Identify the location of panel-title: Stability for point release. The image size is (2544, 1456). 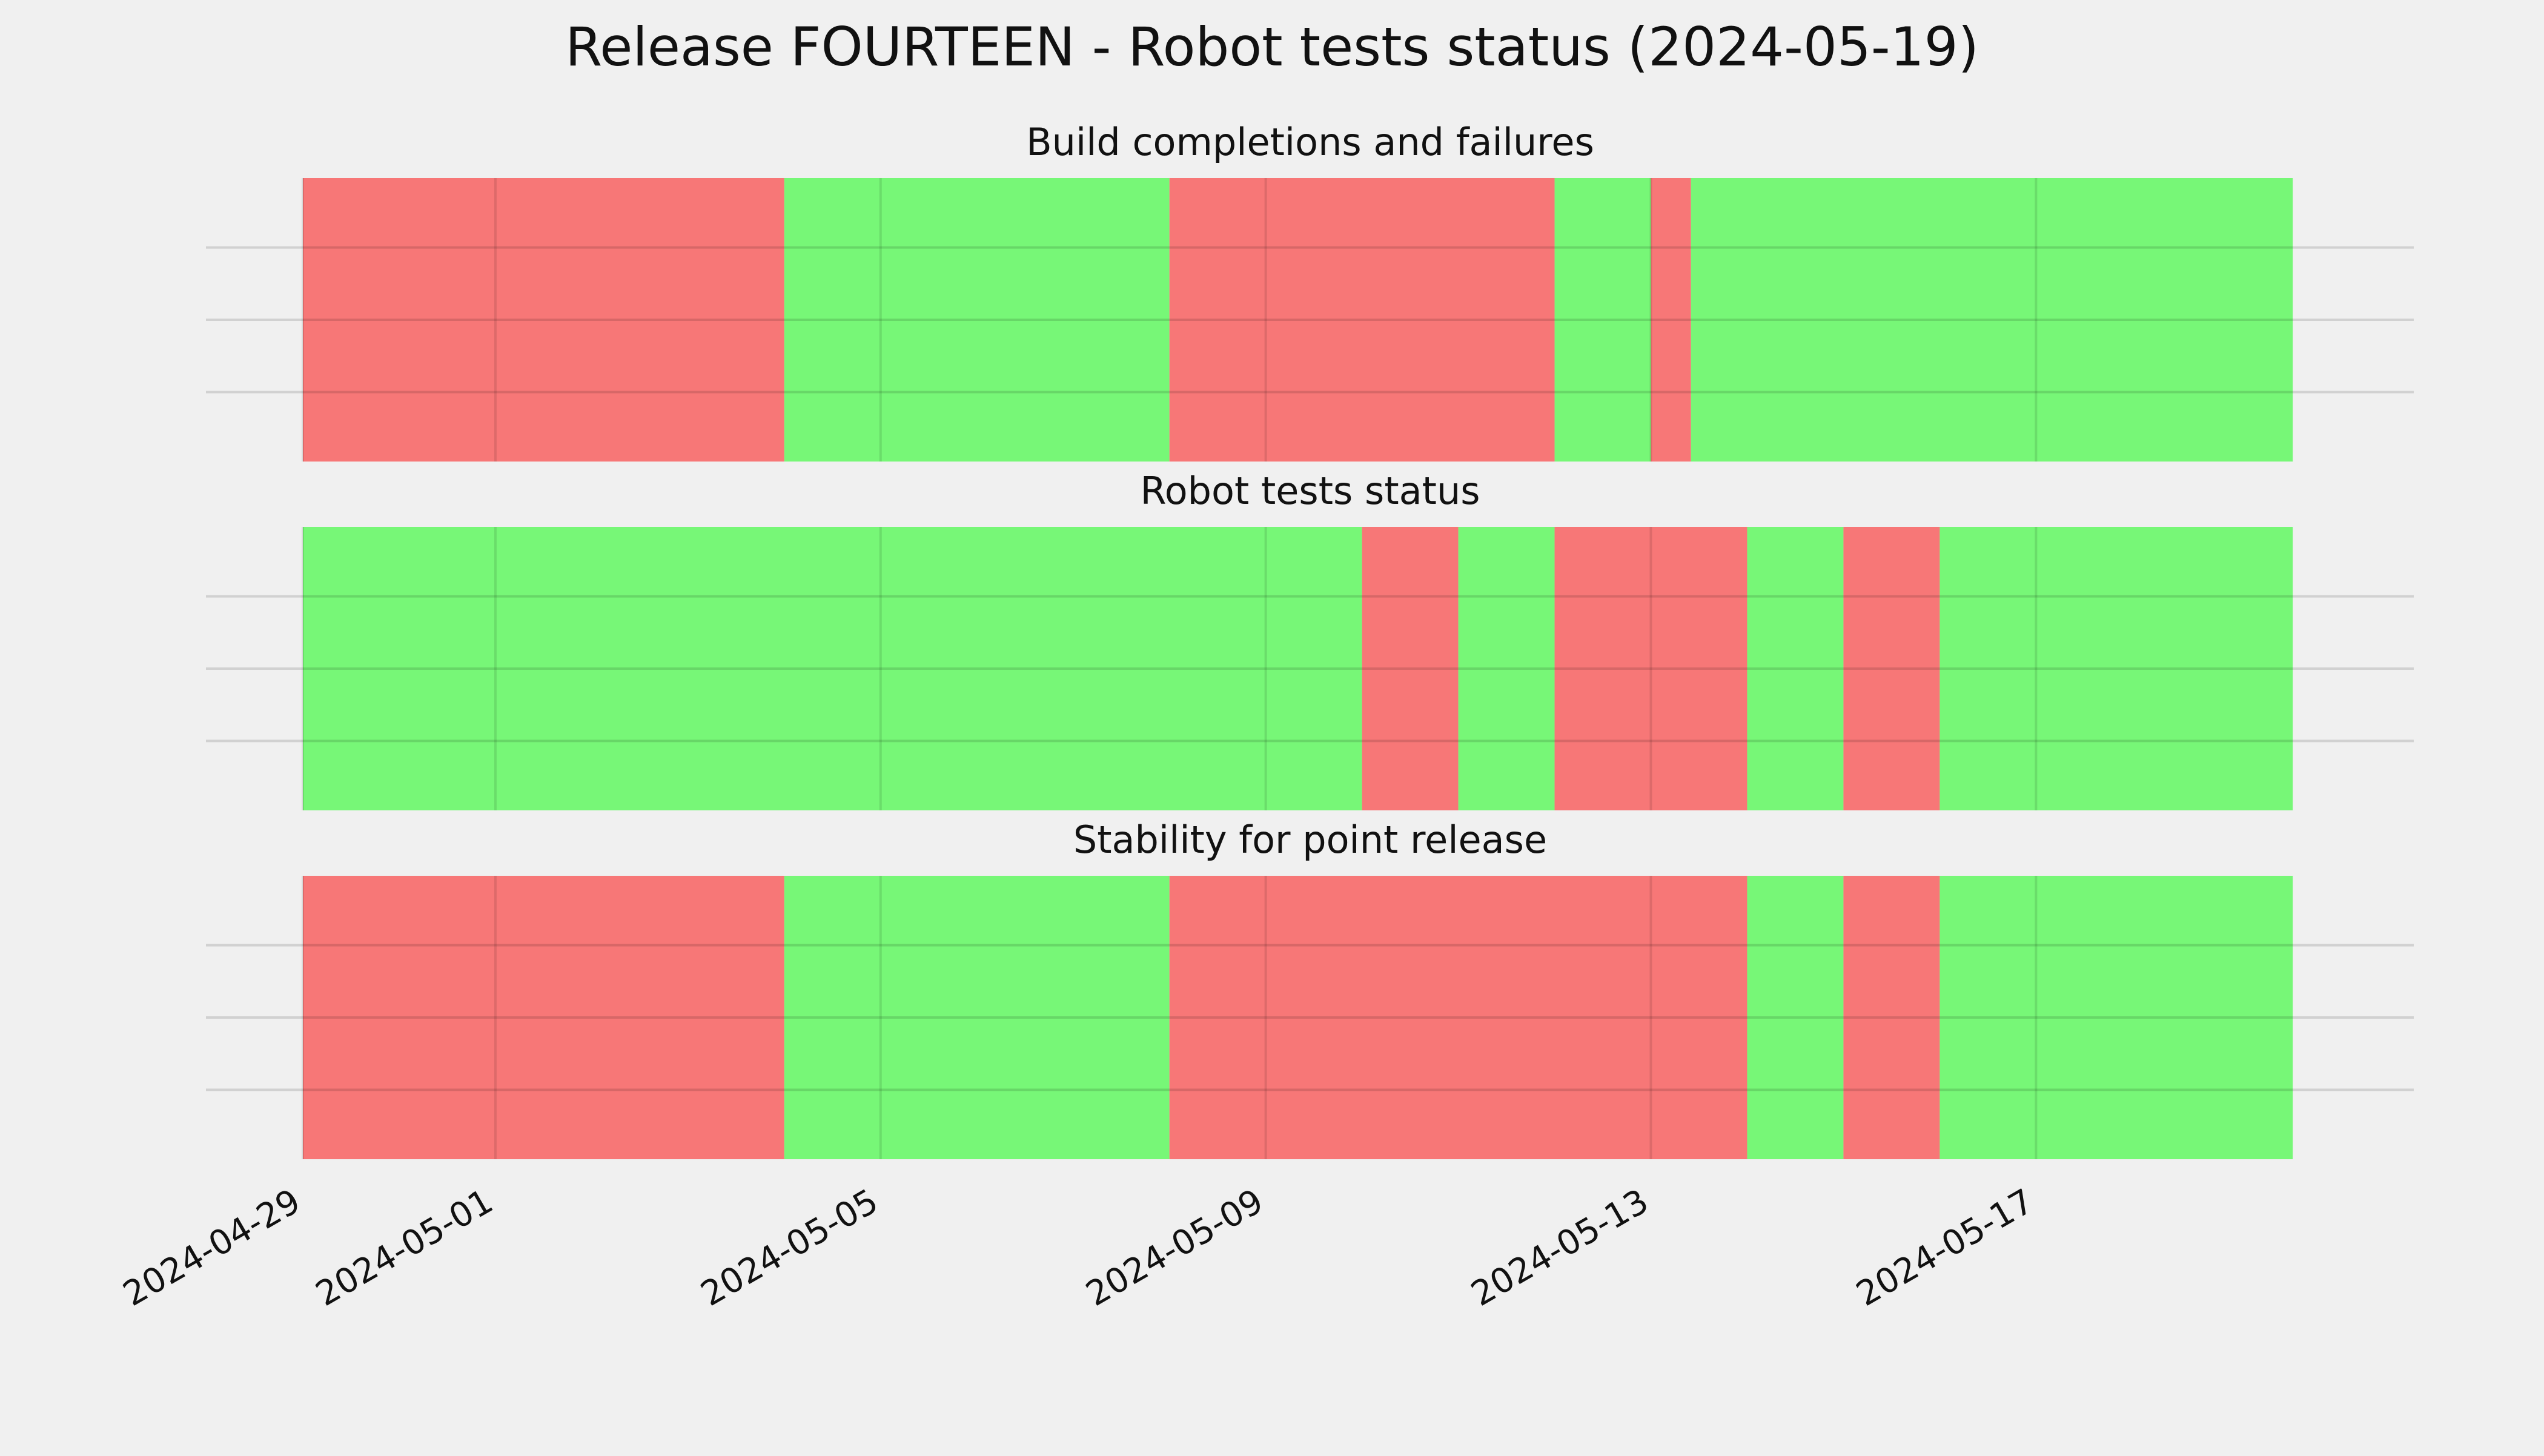
(1310, 840).